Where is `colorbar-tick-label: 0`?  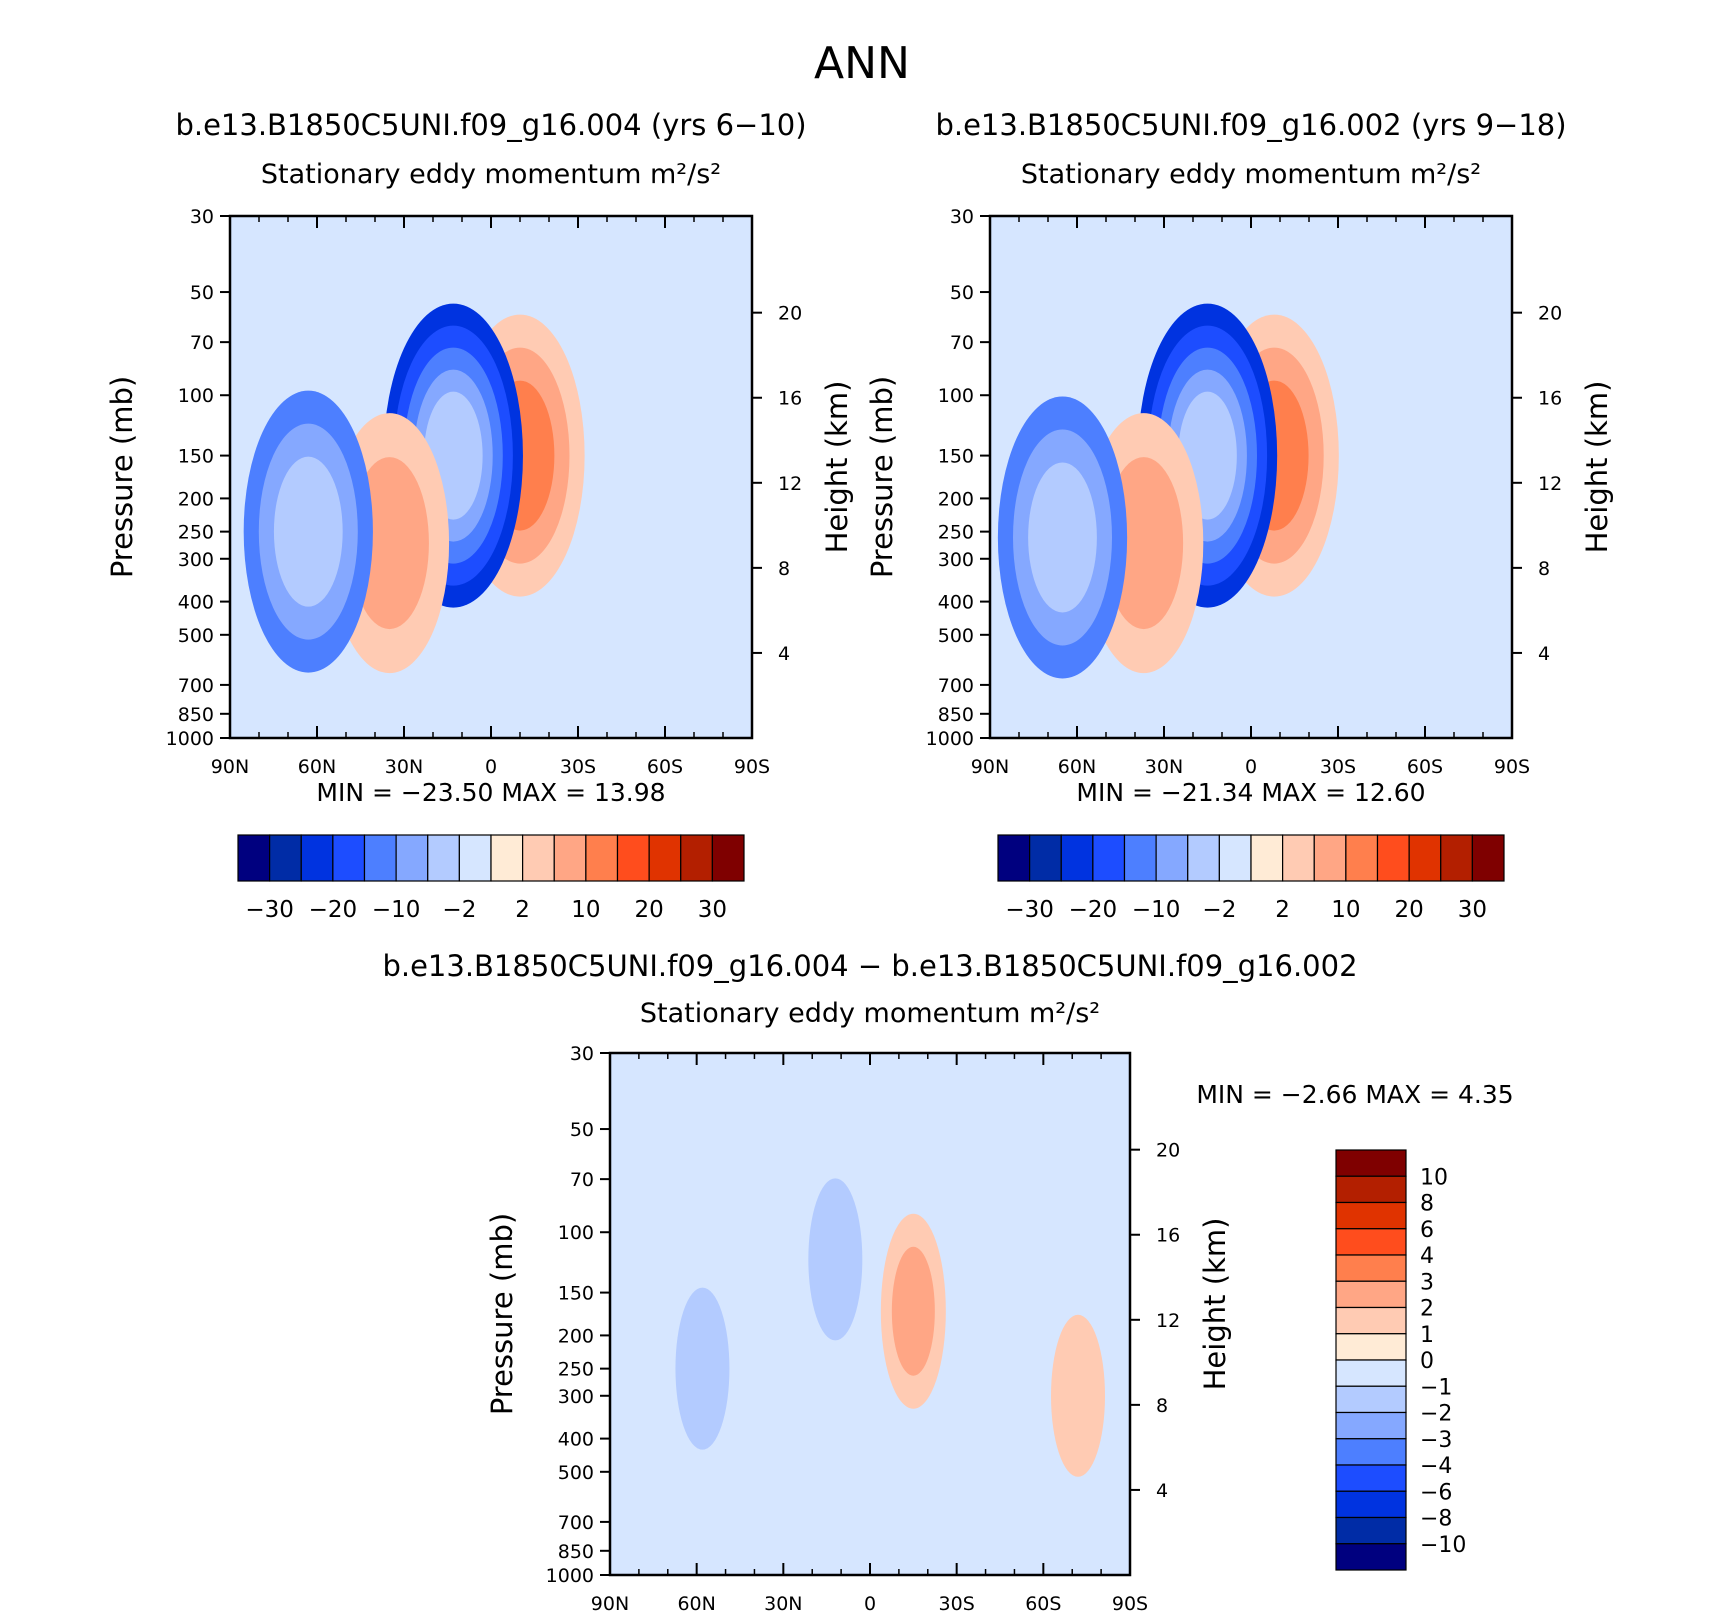
colorbar-tick-label: 0 is located at coordinates (1427, 1361).